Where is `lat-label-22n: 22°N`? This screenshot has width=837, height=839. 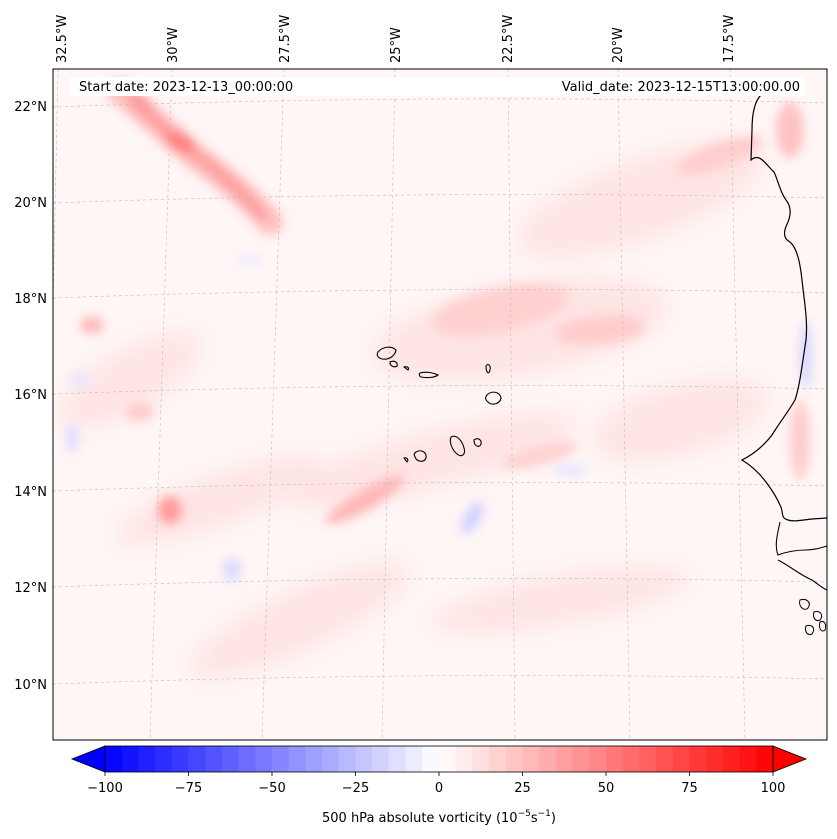
lat-label-22n: 22°N is located at coordinates (30, 107).